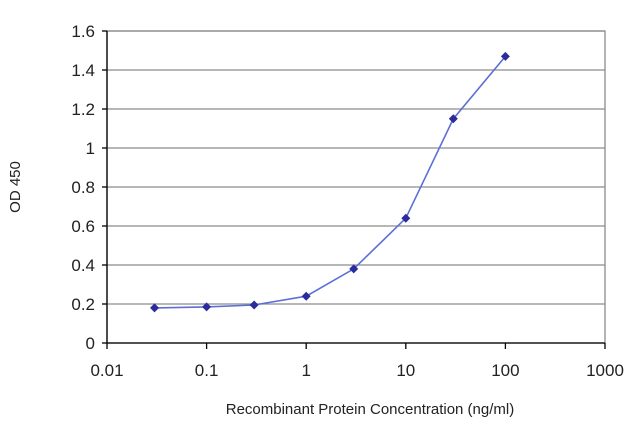 Image resolution: width=640 pixels, height=427 pixels. I want to click on y-tick-label: 0, so click(90, 343).